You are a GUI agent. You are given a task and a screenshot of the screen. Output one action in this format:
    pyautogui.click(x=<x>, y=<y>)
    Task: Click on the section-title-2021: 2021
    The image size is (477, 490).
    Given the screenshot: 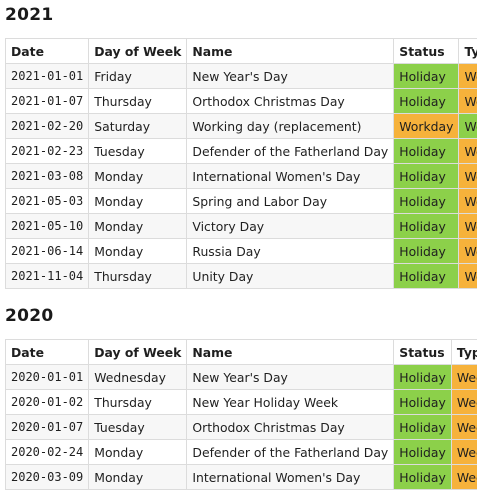 What is the action you would take?
    pyautogui.click(x=29, y=15)
    